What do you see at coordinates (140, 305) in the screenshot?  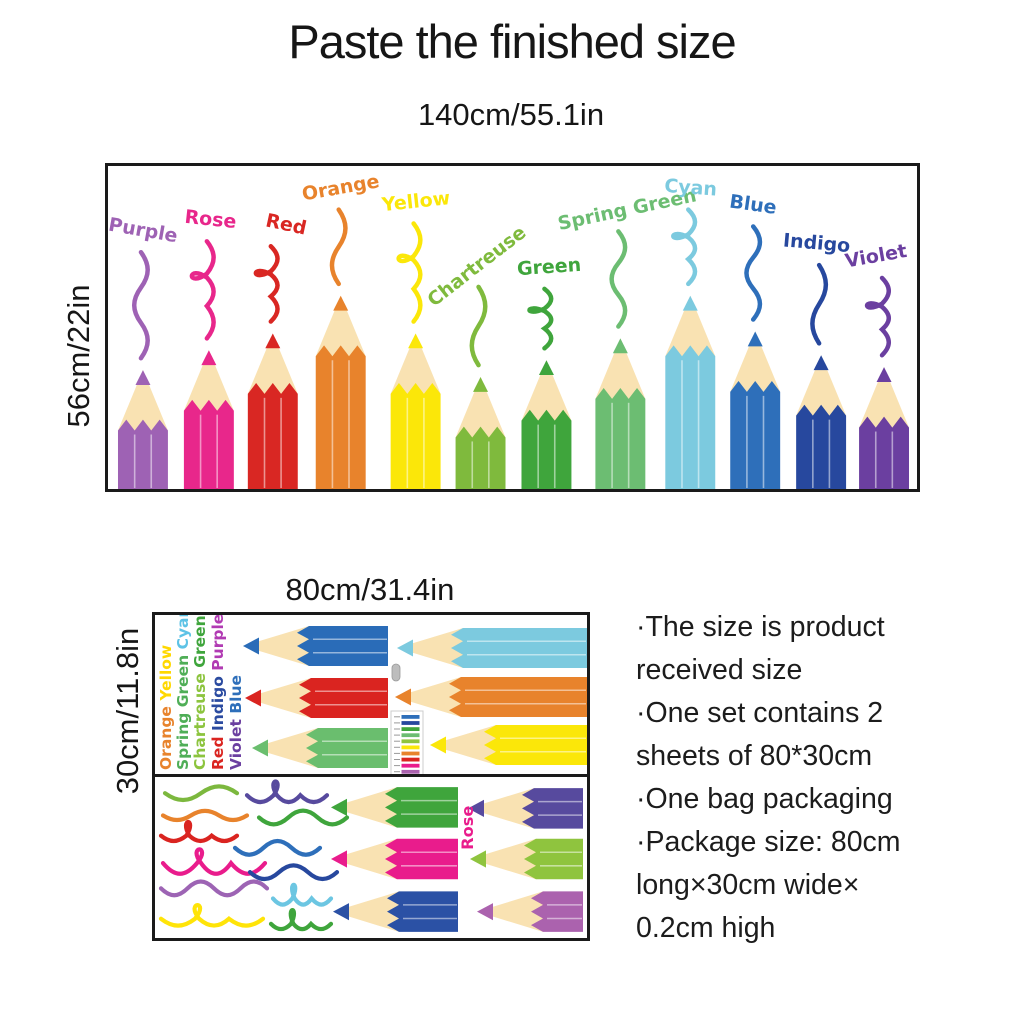 I see `squiggle-purple` at bounding box center [140, 305].